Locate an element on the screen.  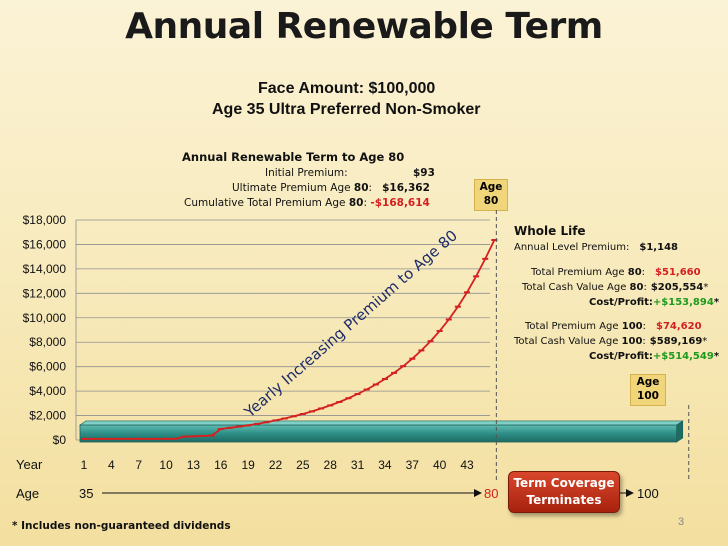
wl-cp100-colon: : is located at coordinates (650, 356).